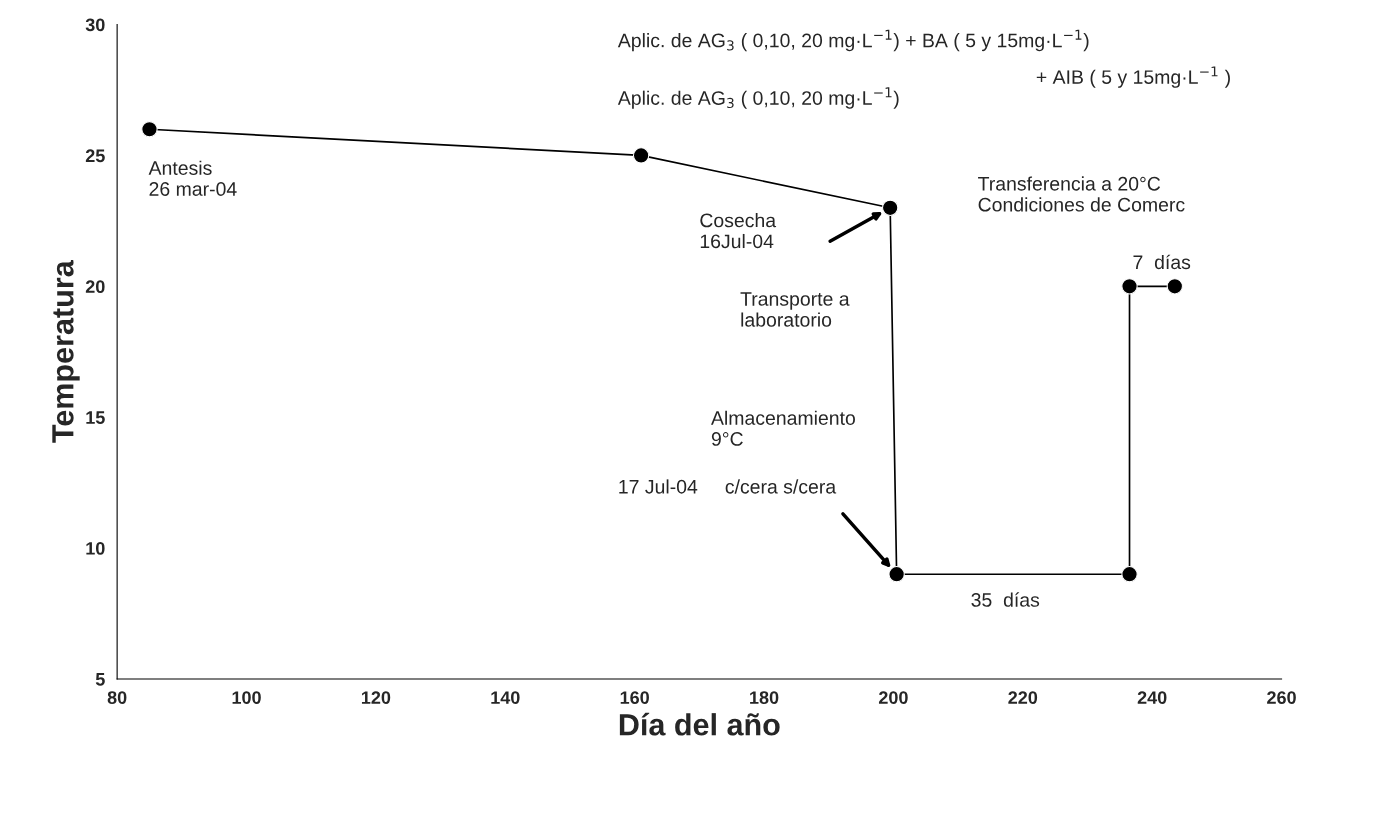  What do you see at coordinates (783, 428) in the screenshot?
I see `annotation: Almacenamiento 9°C` at bounding box center [783, 428].